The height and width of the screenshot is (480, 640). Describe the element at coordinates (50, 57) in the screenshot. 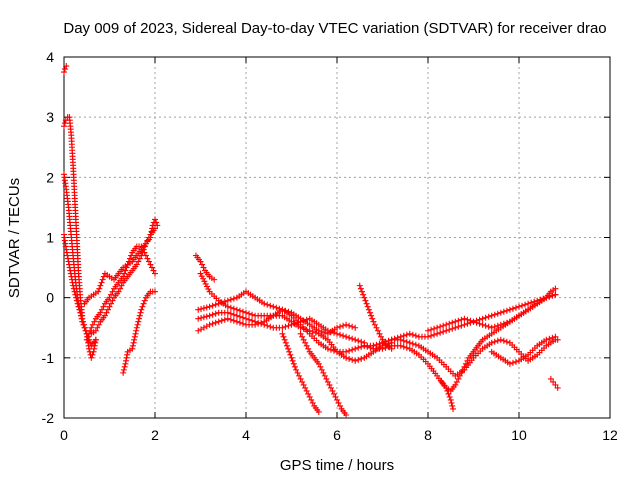

I see `y-tick-label: 4` at that location.